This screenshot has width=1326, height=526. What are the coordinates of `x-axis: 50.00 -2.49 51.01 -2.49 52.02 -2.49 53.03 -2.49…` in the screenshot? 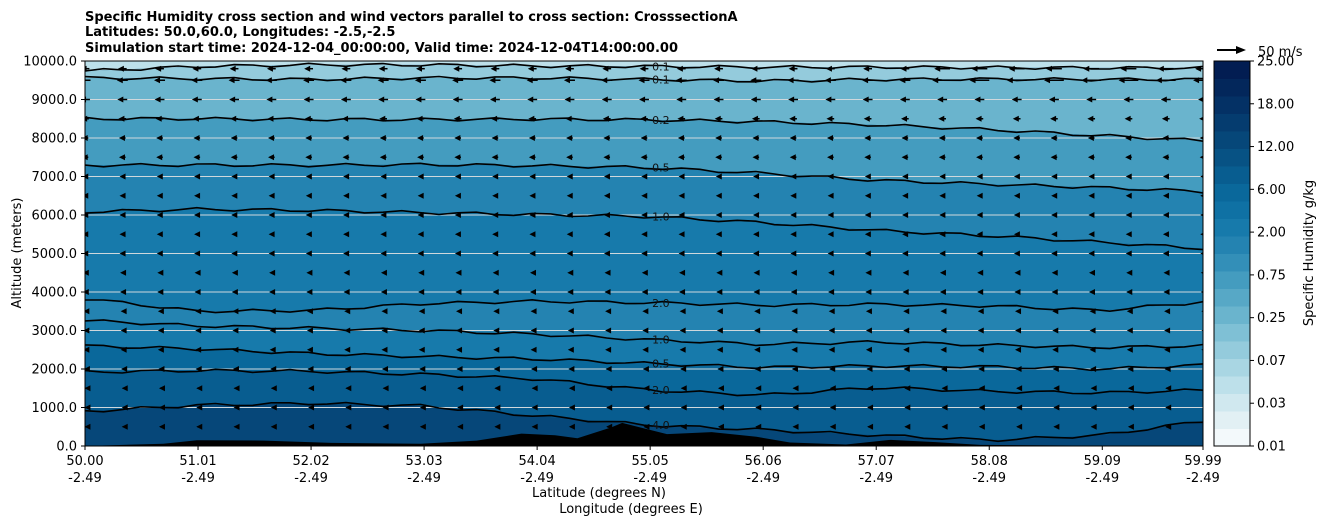 It's located at (644, 466).